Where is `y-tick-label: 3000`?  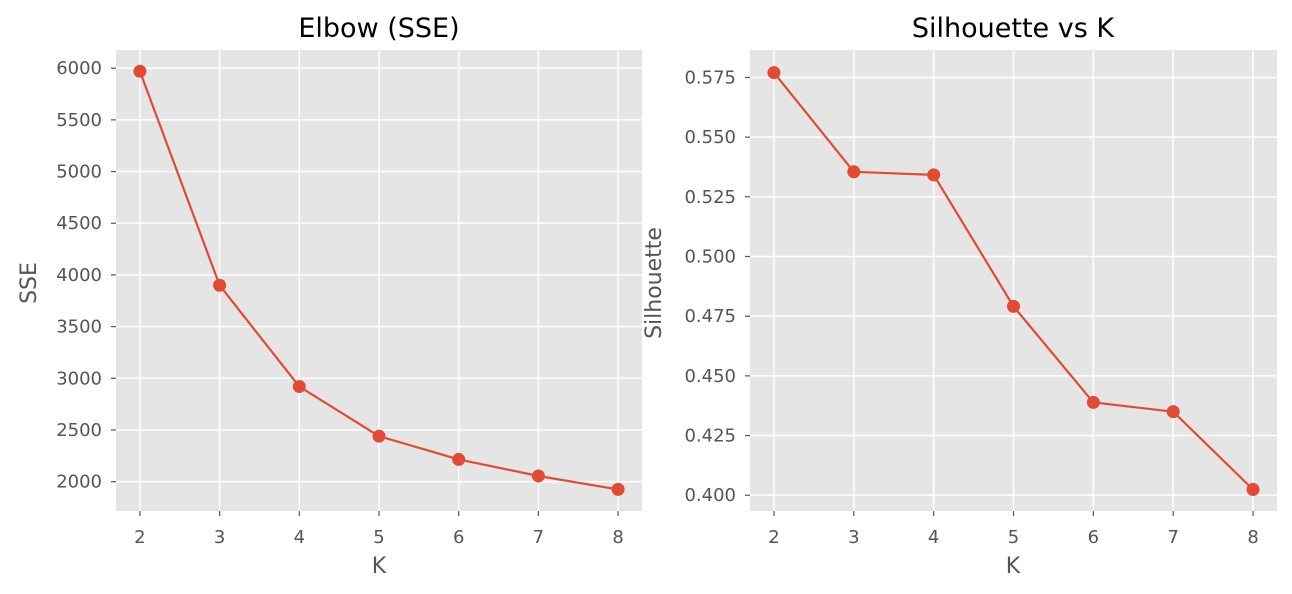
y-tick-label: 3000 is located at coordinates (79, 378).